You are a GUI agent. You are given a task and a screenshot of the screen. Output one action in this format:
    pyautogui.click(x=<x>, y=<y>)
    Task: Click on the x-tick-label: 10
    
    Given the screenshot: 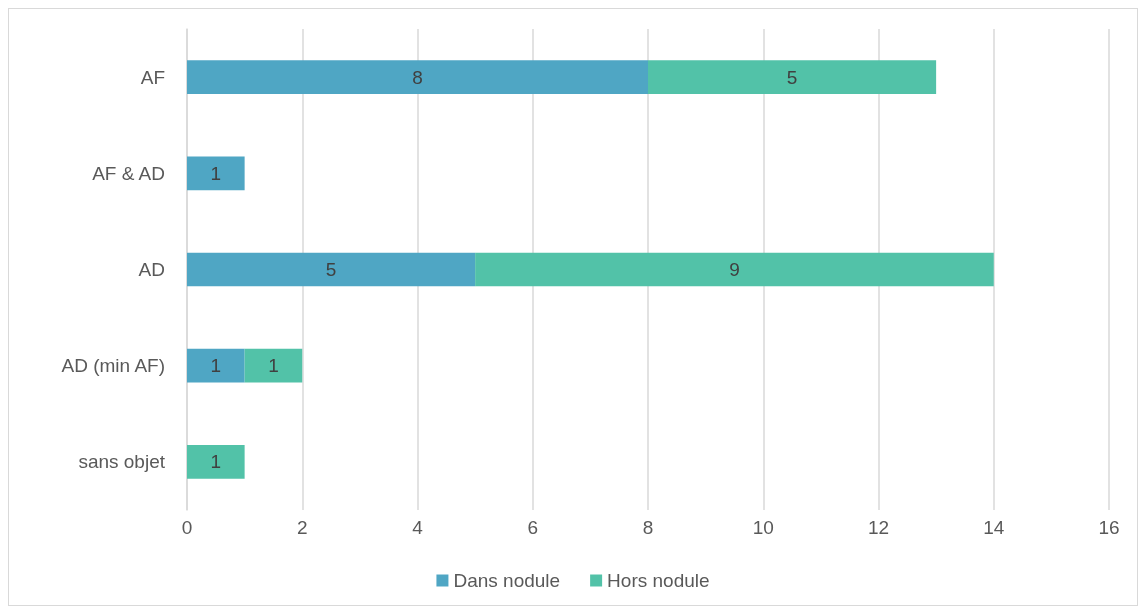 What is the action you would take?
    pyautogui.click(x=763, y=527)
    